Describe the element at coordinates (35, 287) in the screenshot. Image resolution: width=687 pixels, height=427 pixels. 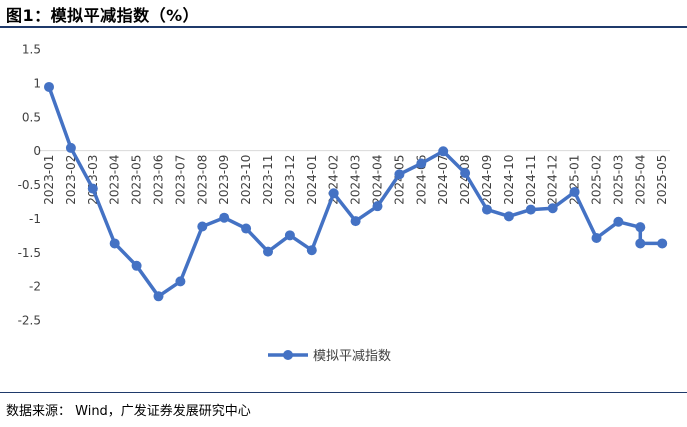
I see `y-tick-label: -2` at that location.